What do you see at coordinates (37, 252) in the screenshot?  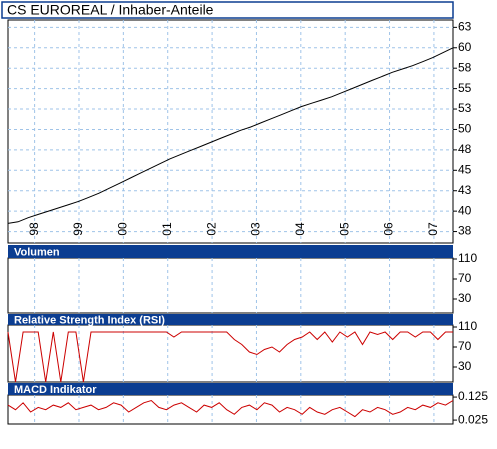 I see `panel-title: Volumen` at bounding box center [37, 252].